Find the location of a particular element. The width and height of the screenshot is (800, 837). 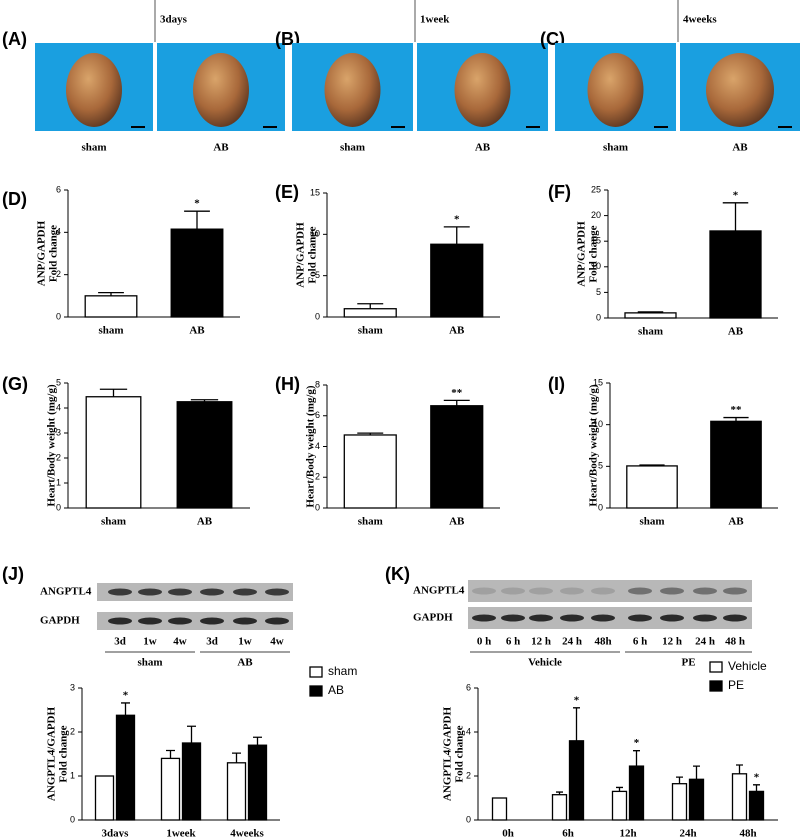

timepoint-label: 1week is located at coordinates (435, 20).